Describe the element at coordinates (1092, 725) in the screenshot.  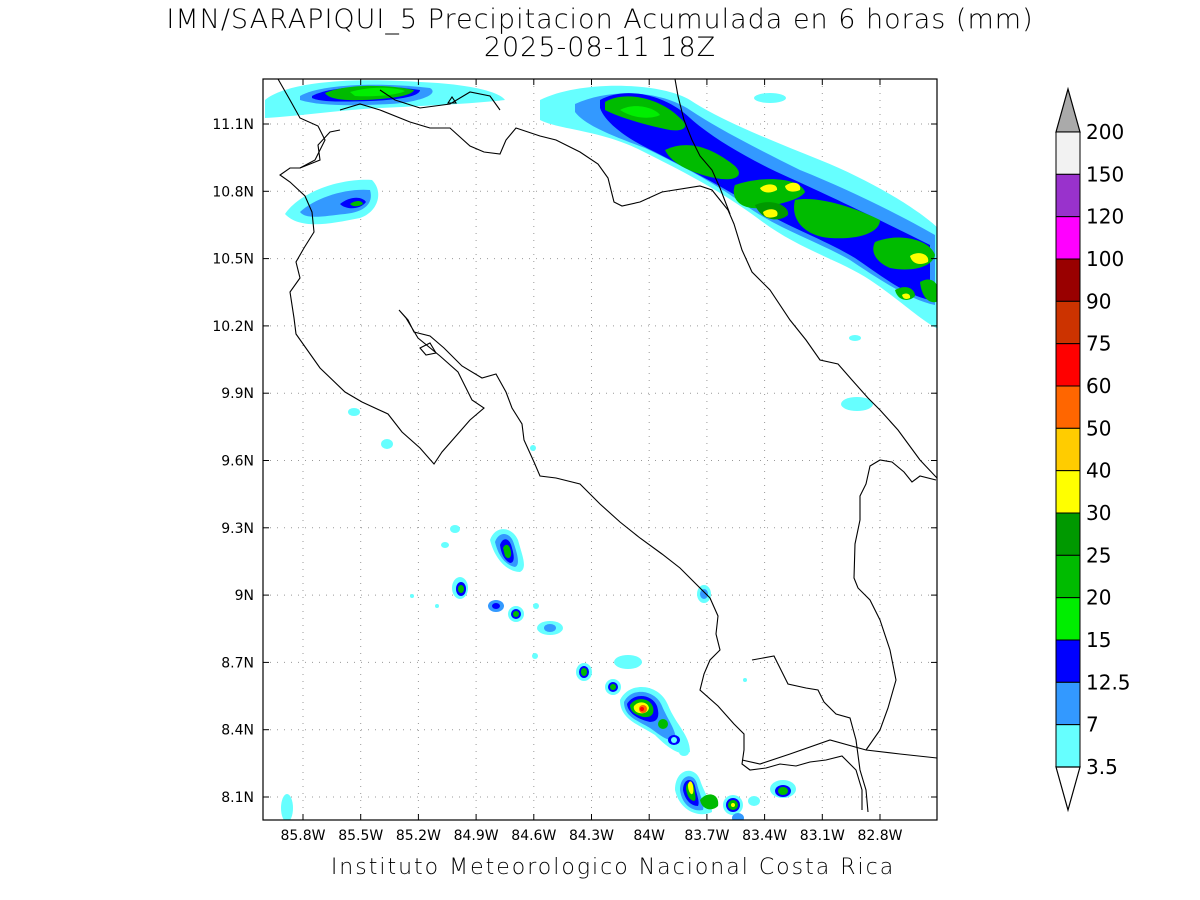
I see `colorbar-label: 7` at that location.